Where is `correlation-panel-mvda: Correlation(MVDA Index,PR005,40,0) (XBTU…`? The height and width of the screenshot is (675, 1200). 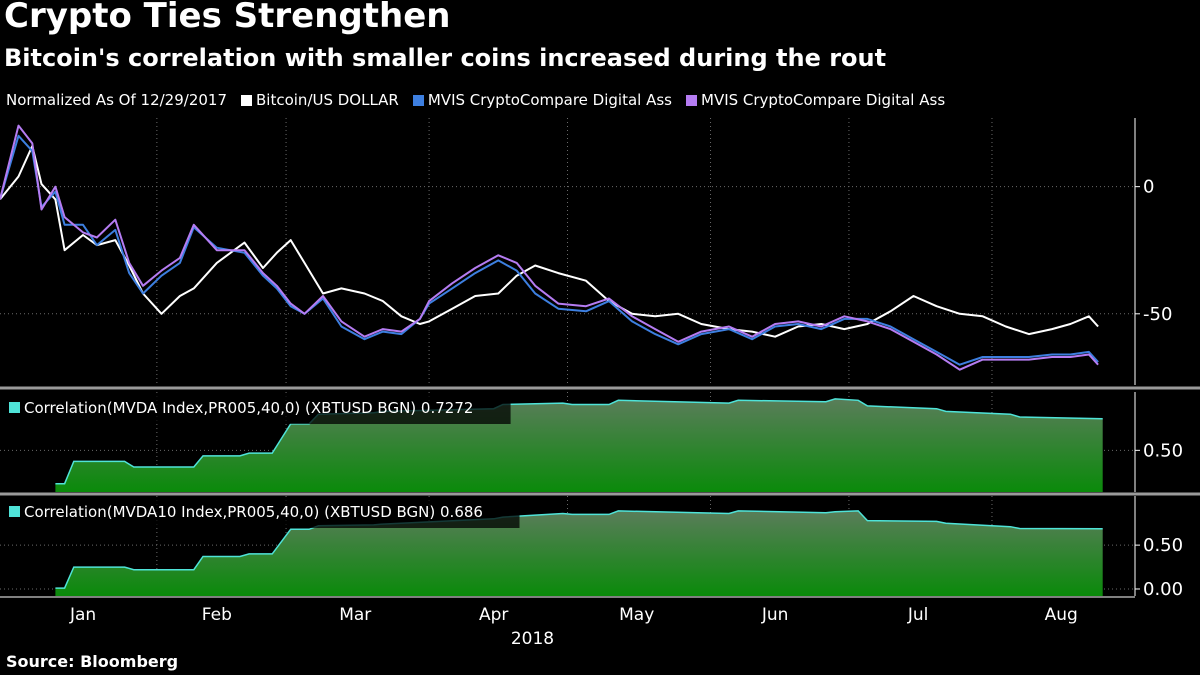
correlation-panel-mvda: Correlation(MVDA Index,PR005,40,0) (XBTU… is located at coordinates (551, 444).